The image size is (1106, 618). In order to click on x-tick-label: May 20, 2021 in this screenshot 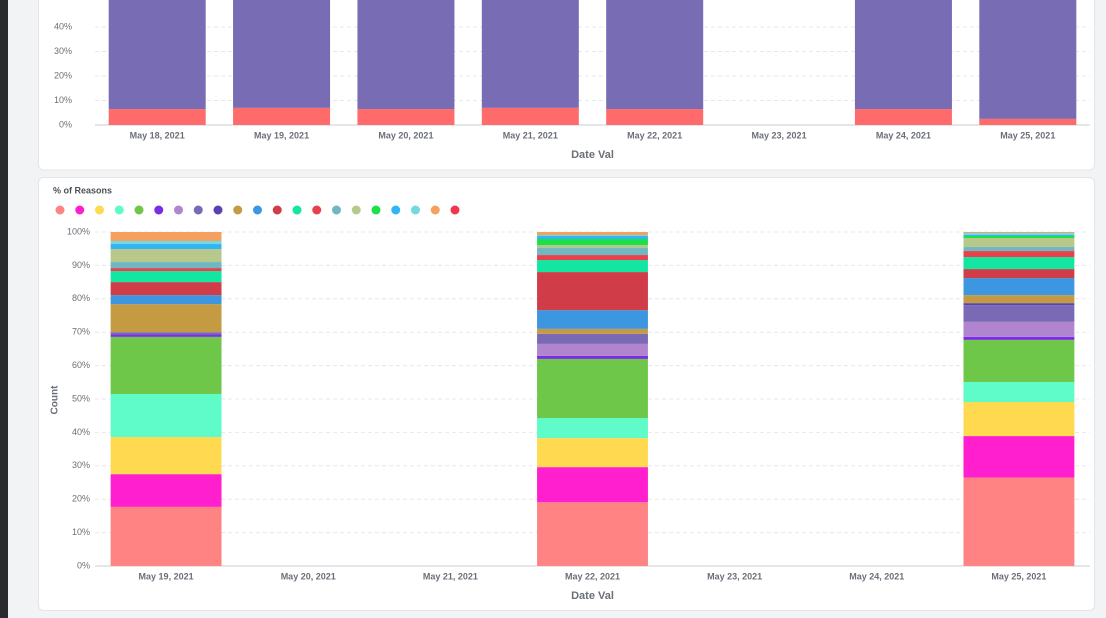, I will do `click(405, 135)`.